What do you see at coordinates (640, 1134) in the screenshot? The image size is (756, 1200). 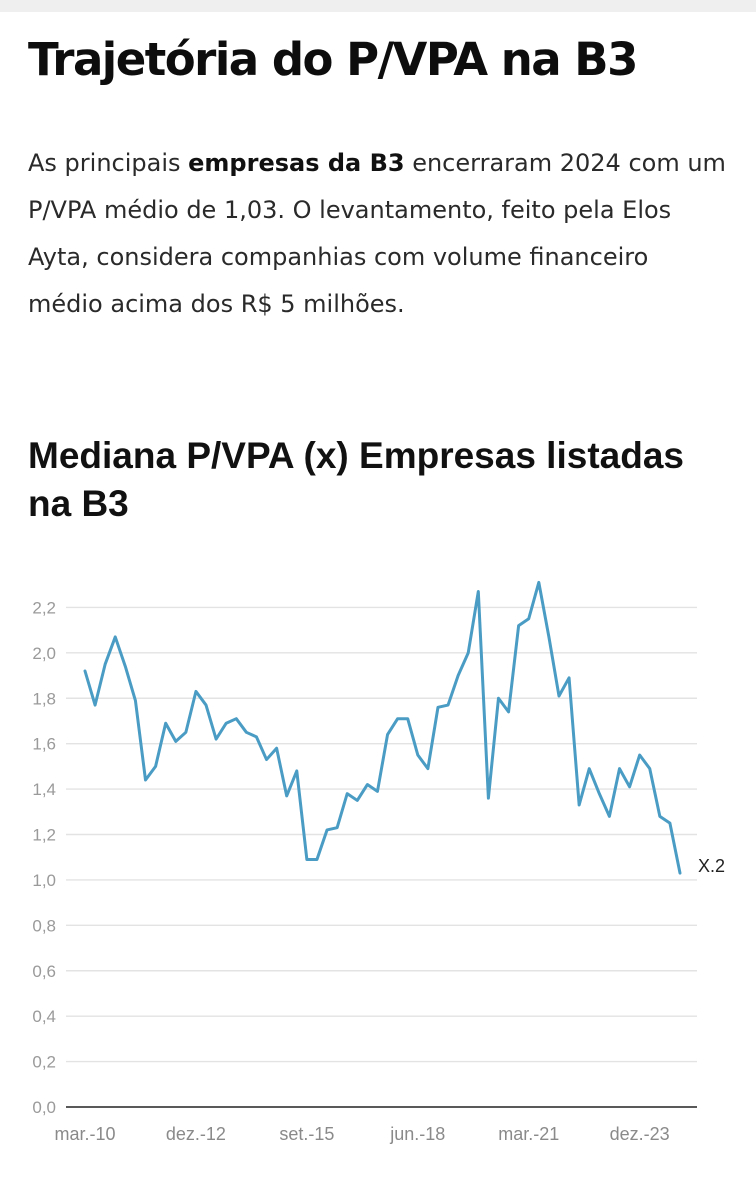 I see `x-tick-label: dez.-23` at bounding box center [640, 1134].